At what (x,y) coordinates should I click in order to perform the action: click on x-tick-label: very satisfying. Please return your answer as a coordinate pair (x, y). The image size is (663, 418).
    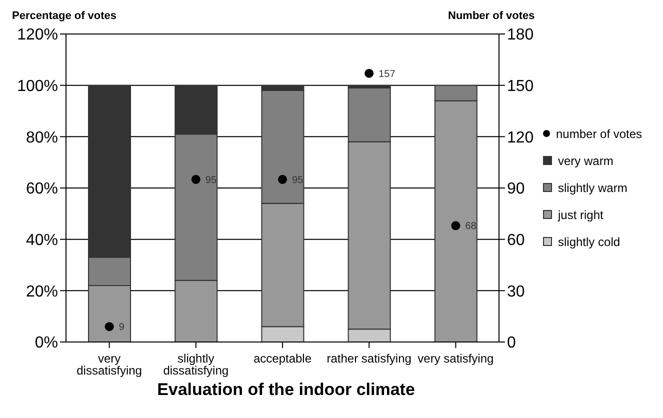
    Looking at the image, I should click on (456, 359).